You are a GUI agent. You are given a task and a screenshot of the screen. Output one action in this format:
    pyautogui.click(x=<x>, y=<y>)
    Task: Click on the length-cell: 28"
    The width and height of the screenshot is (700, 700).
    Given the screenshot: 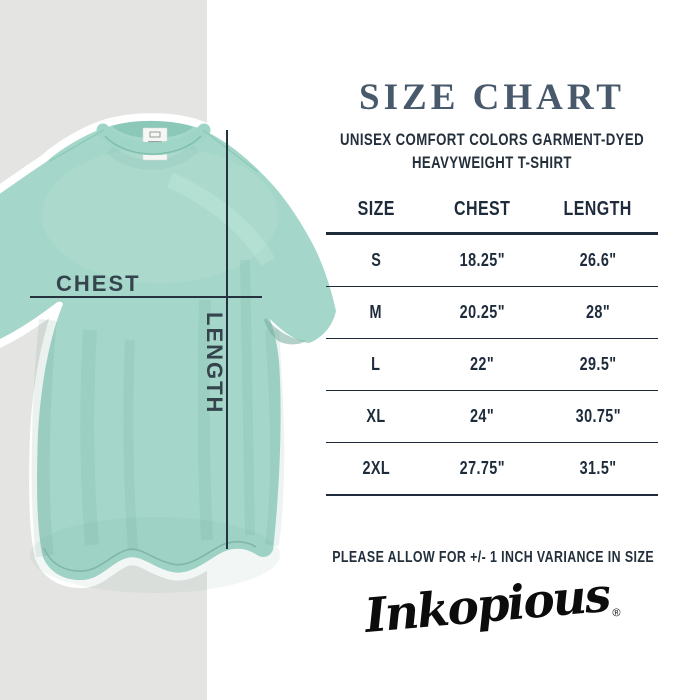 What is the action you would take?
    pyautogui.click(x=598, y=312)
    